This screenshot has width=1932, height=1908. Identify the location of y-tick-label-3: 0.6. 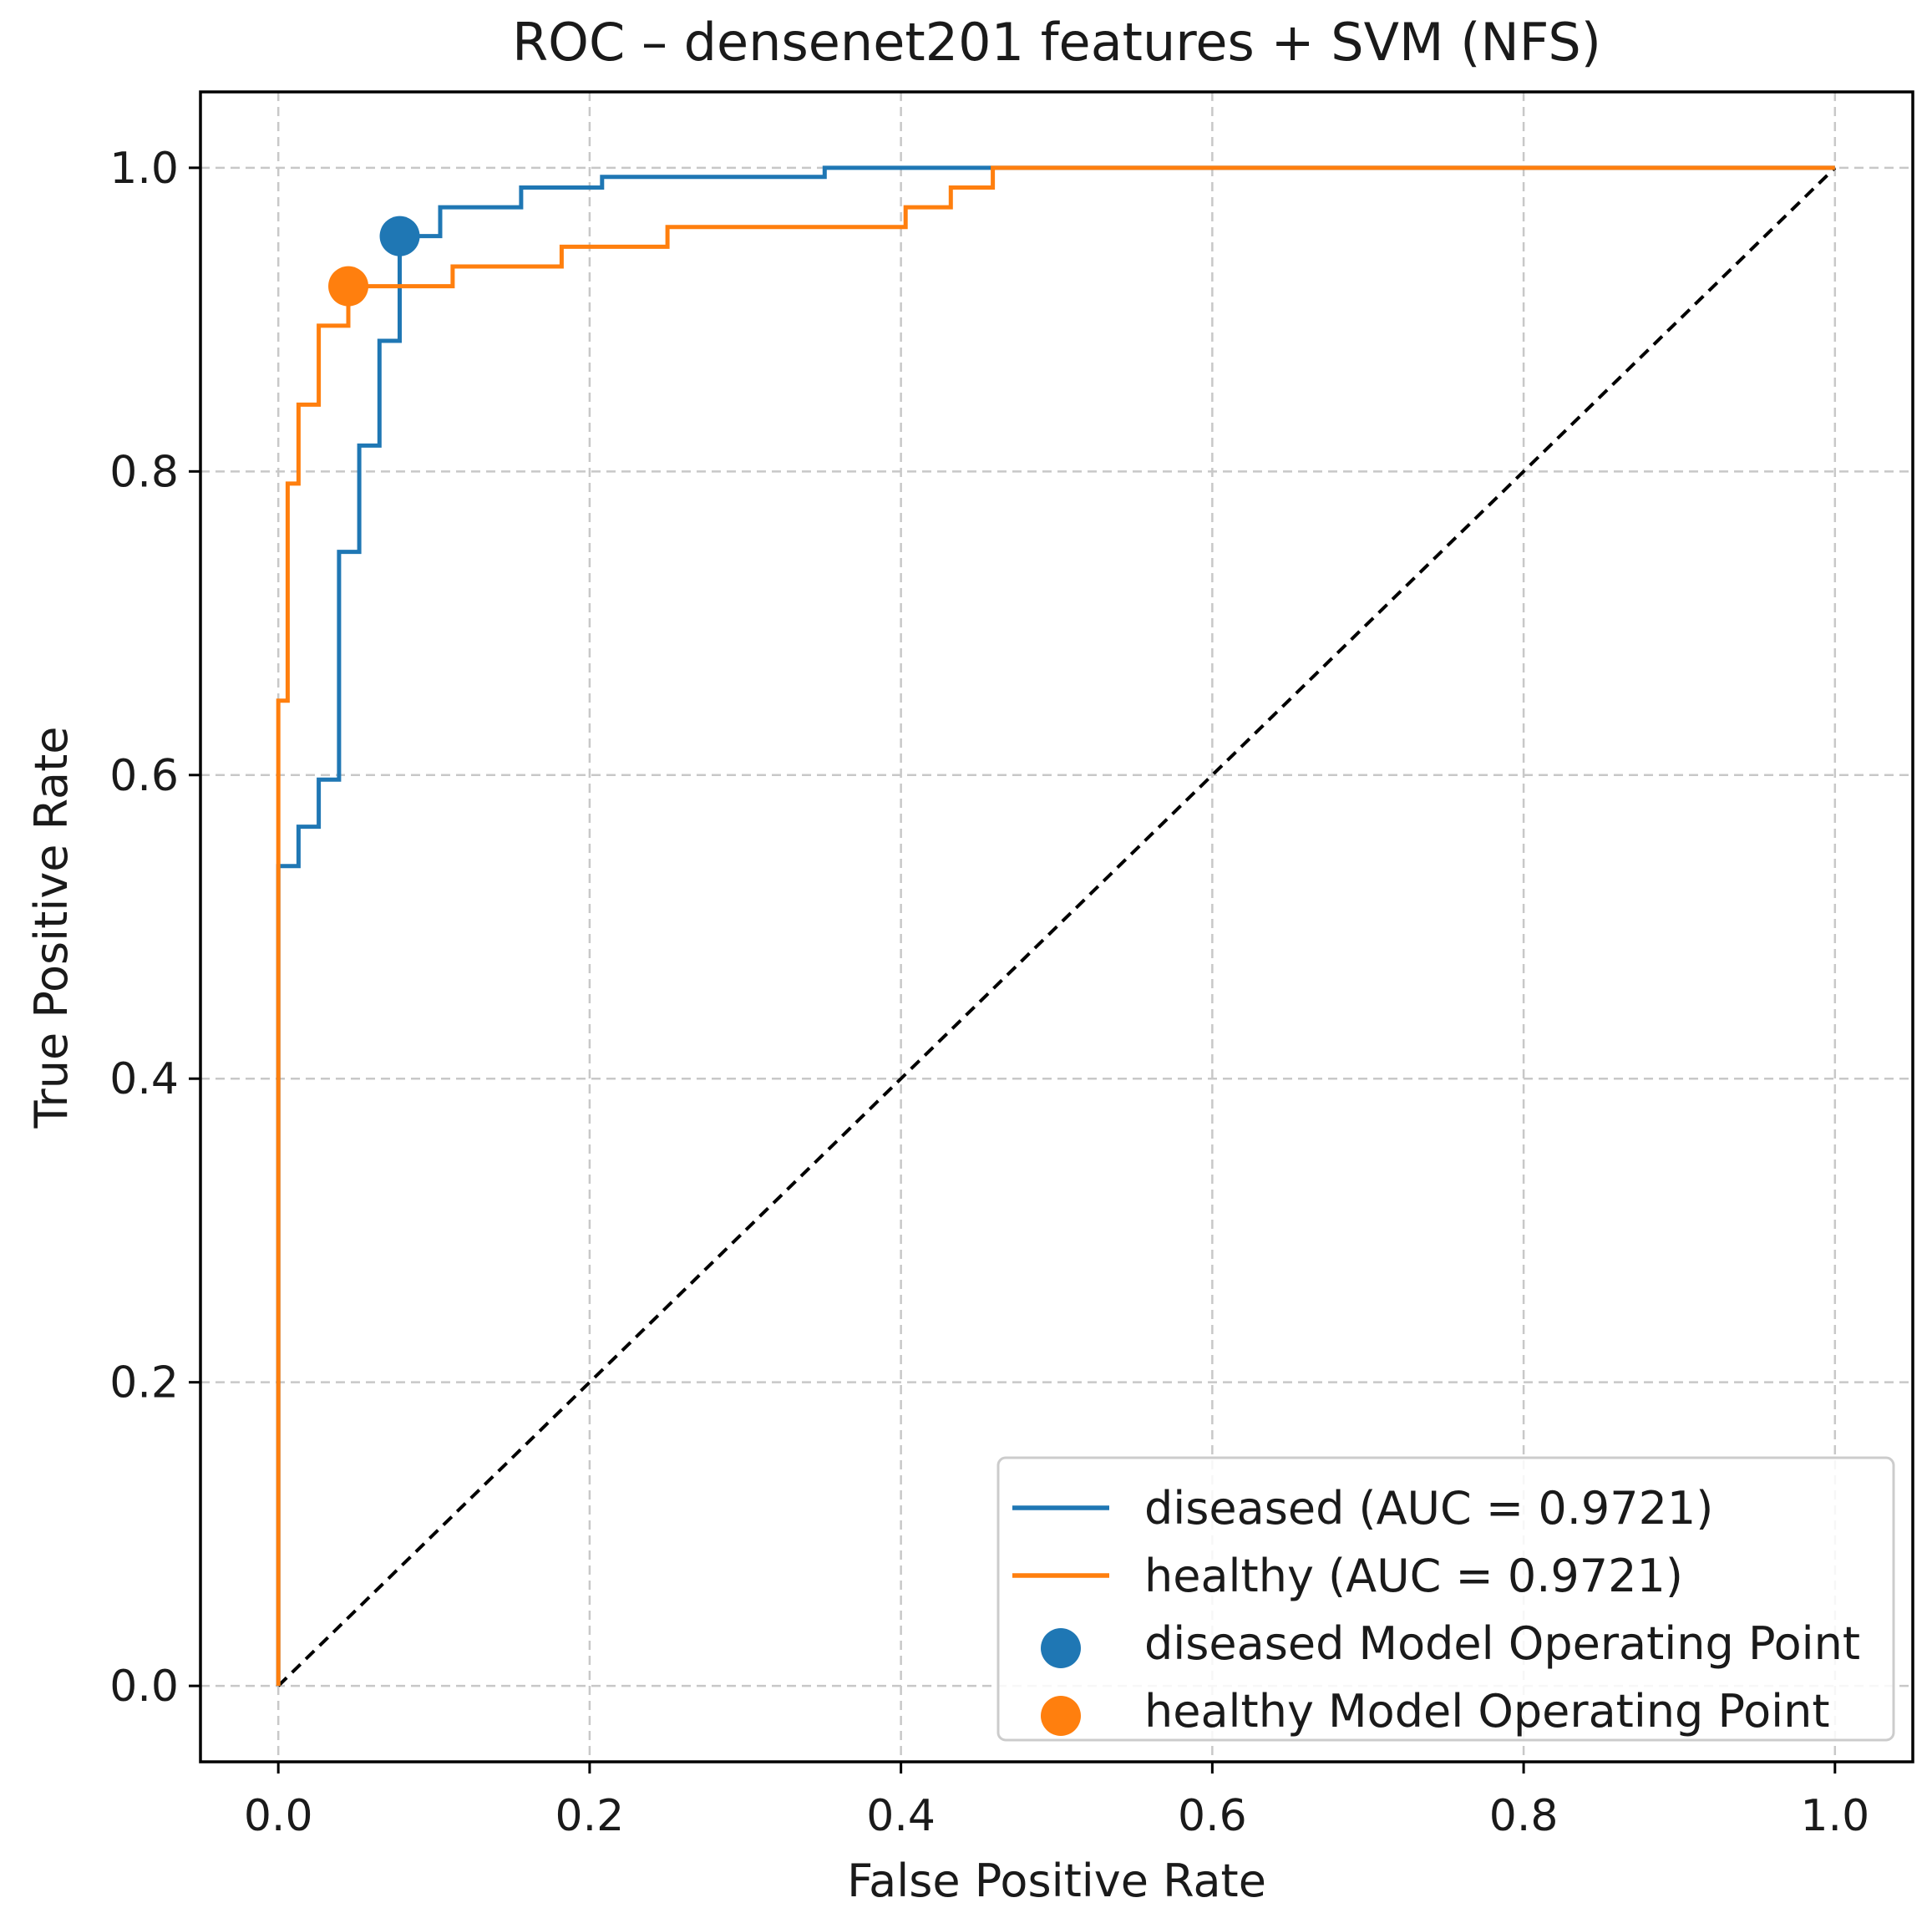
(144, 776).